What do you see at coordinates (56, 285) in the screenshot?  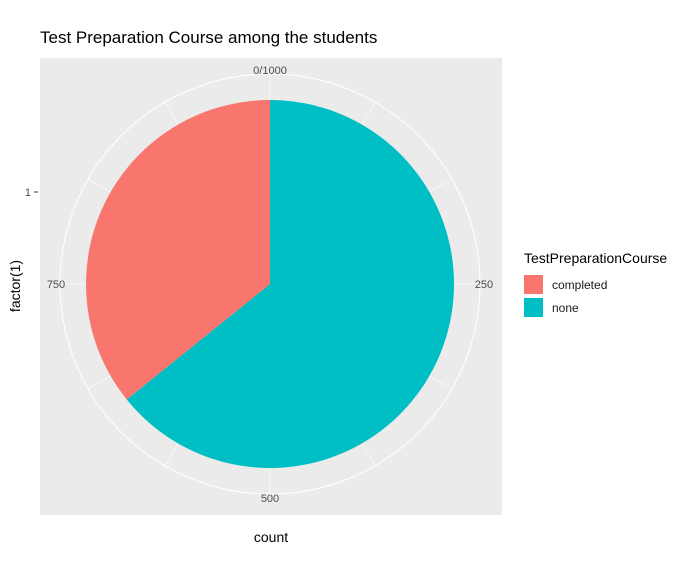 I see `radial-tick-label: 750` at bounding box center [56, 285].